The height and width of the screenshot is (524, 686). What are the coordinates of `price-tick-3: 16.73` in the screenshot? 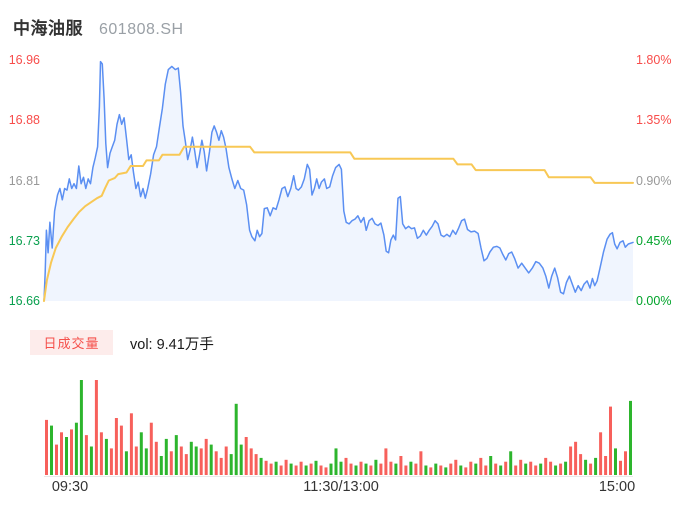 It's located at (24, 240).